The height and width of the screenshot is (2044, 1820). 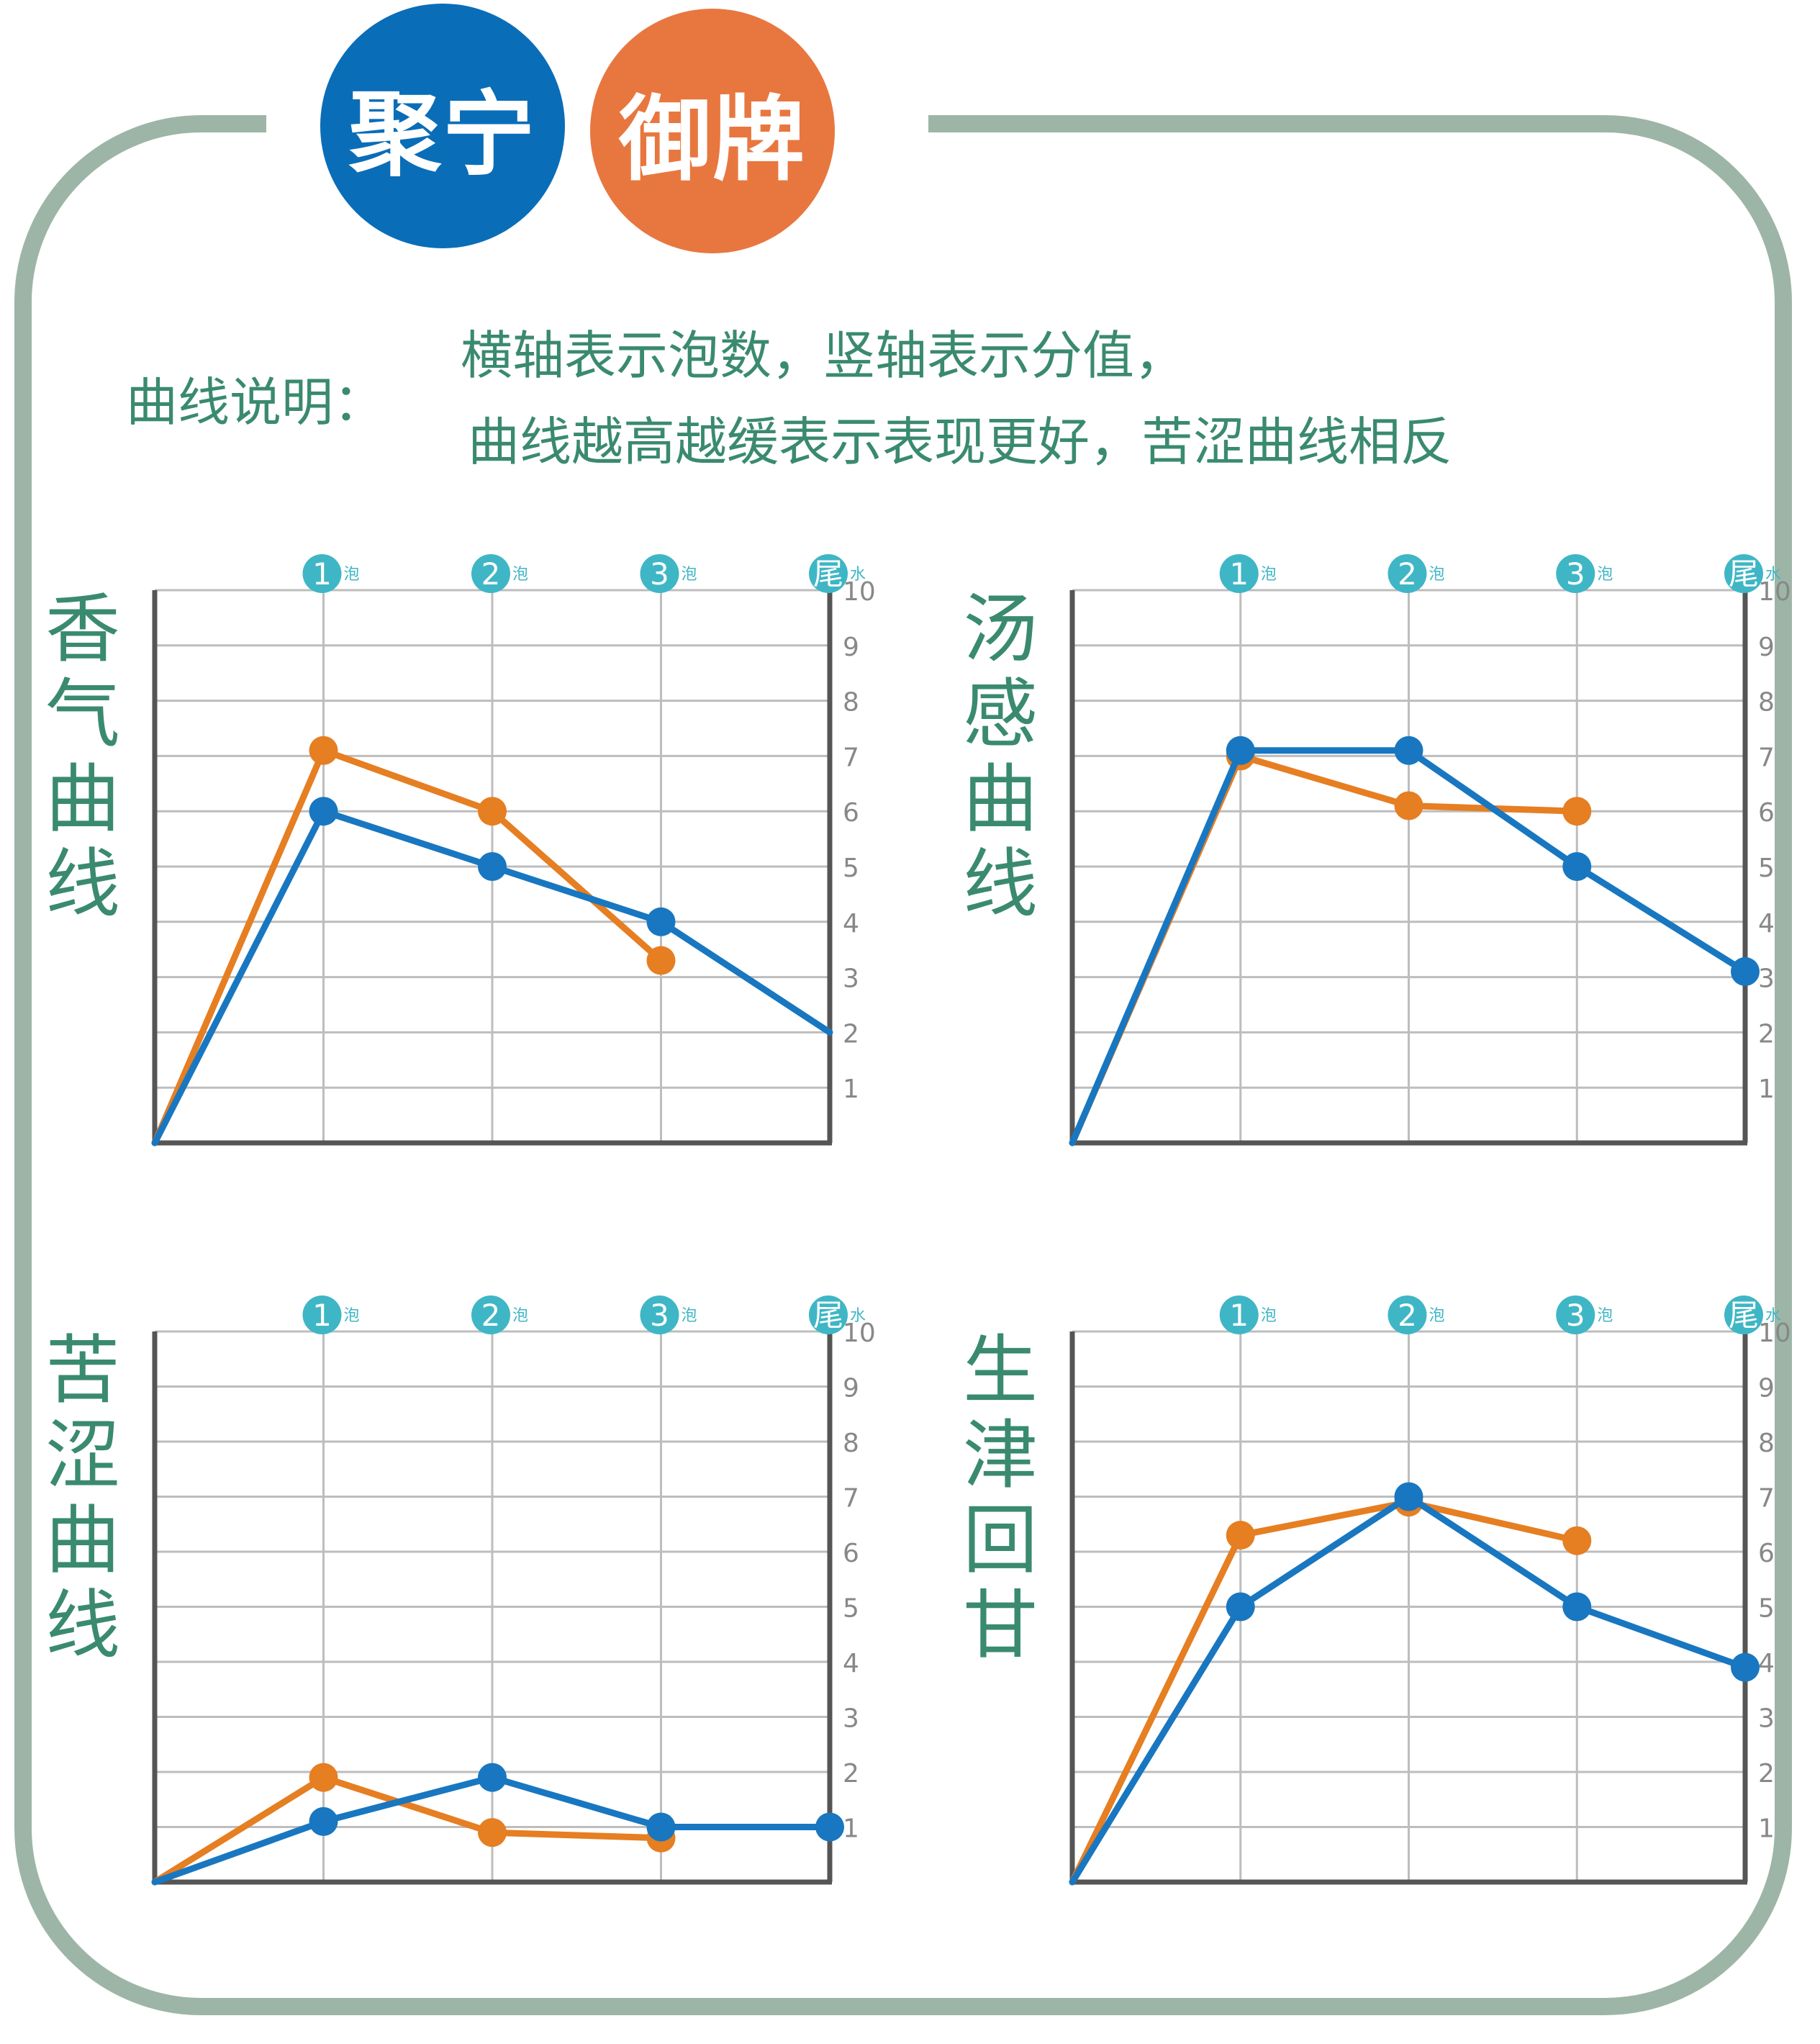 I want to click on chart-0-ytick-label: 7, so click(x=851, y=758).